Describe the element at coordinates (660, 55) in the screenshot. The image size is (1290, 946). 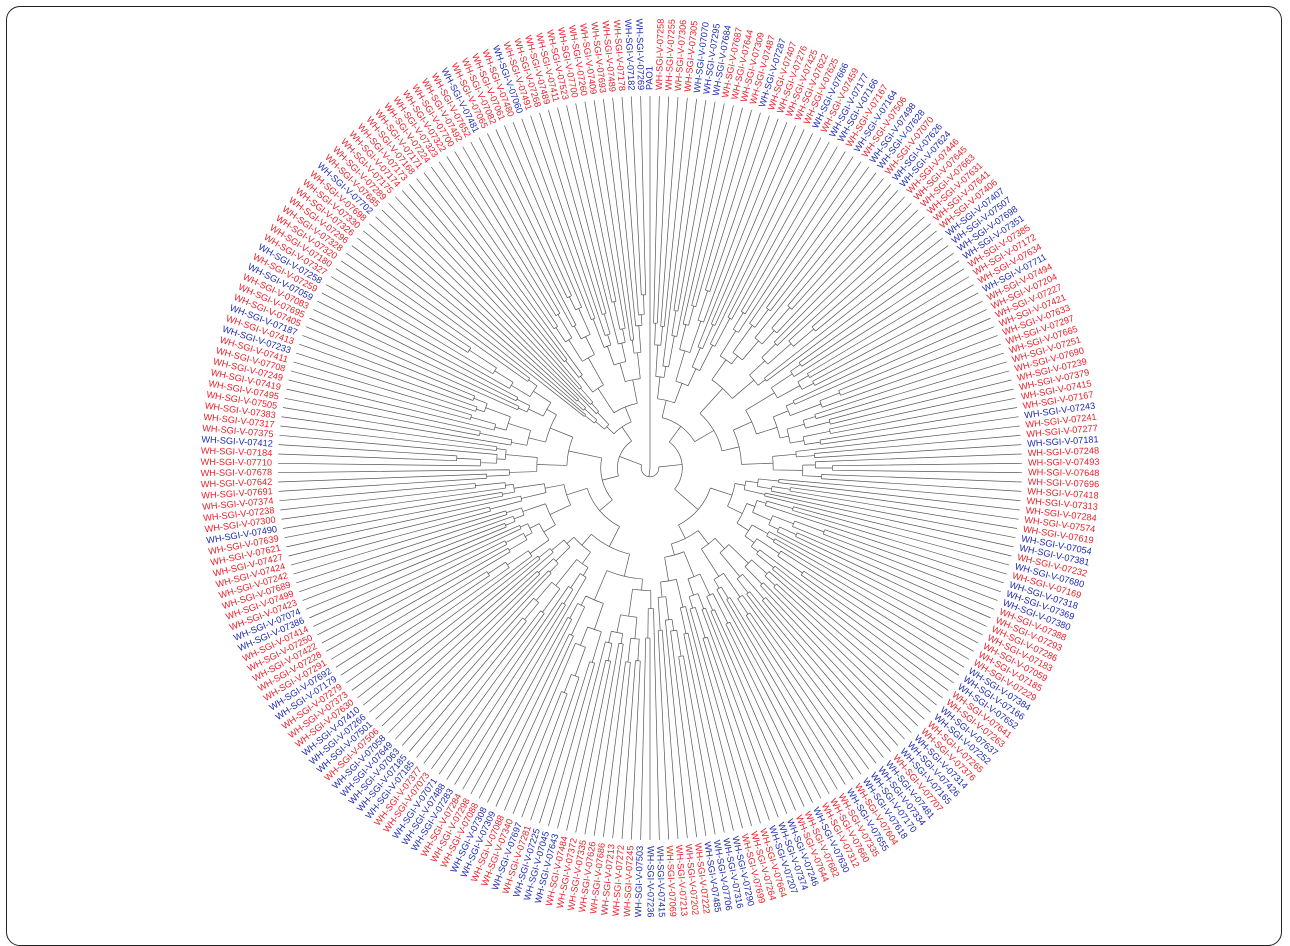
I see `leaf-label: WH-SGI-V-07258` at that location.